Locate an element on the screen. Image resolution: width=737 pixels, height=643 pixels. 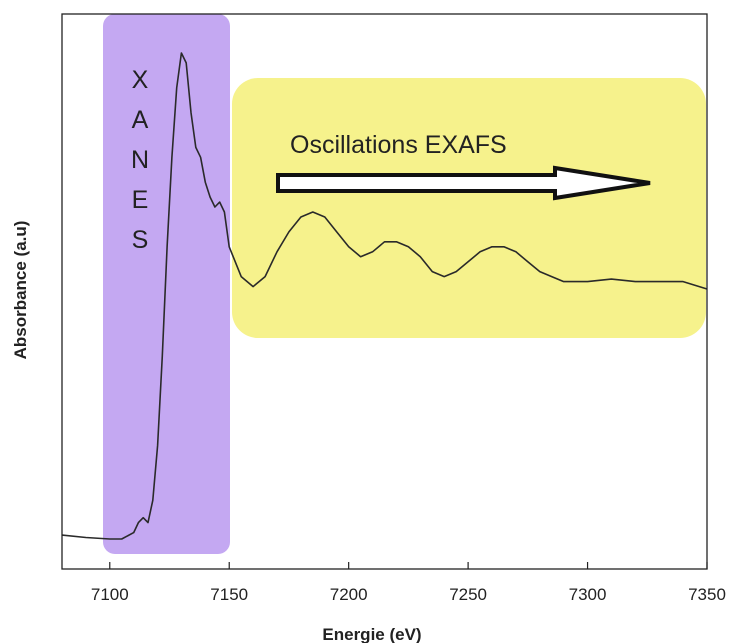
y-axis-title: Absorbance (a.u) is located at coordinates (20, 290).